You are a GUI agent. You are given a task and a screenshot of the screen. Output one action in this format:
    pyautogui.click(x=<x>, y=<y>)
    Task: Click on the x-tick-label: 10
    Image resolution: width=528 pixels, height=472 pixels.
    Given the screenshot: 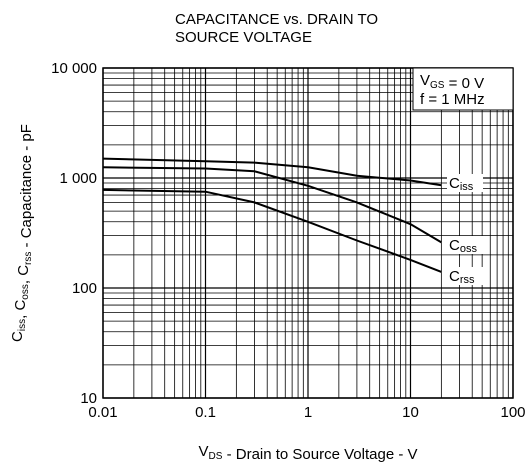 What is the action you would take?
    pyautogui.click(x=410, y=412)
    